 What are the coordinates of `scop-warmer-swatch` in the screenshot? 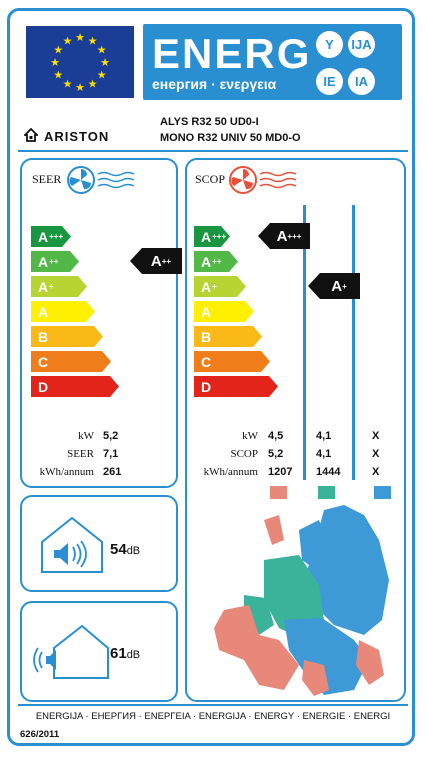 It's located at (278, 492).